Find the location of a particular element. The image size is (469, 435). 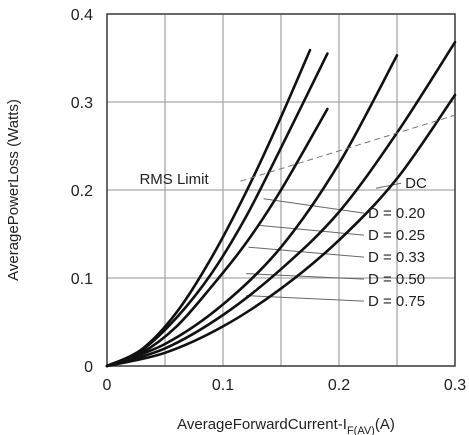

x-tick-label: 0.1 is located at coordinates (223, 385).